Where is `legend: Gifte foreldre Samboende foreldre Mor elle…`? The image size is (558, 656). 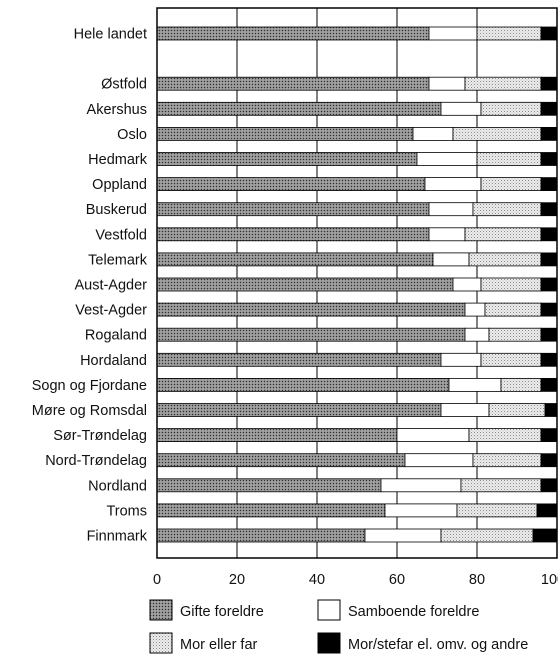 legend: Gifte foreldre Samboende foreldre Mor elle… is located at coordinates (338, 626).